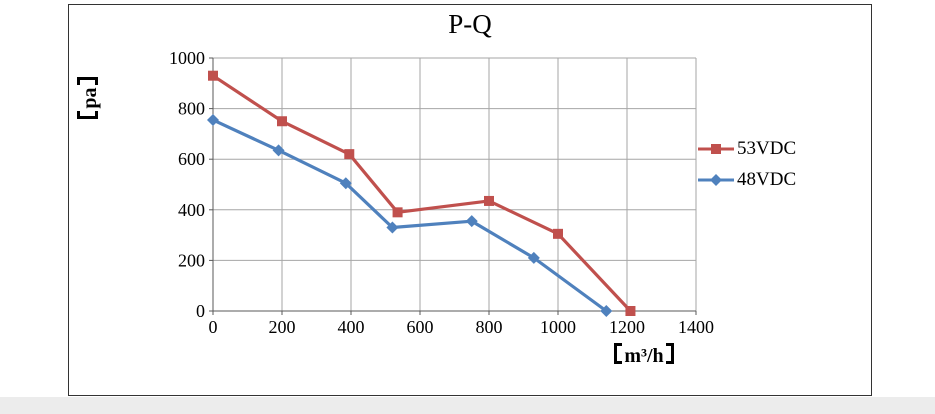  I want to click on legend-item-53vdc: 53VDC, so click(747, 149).